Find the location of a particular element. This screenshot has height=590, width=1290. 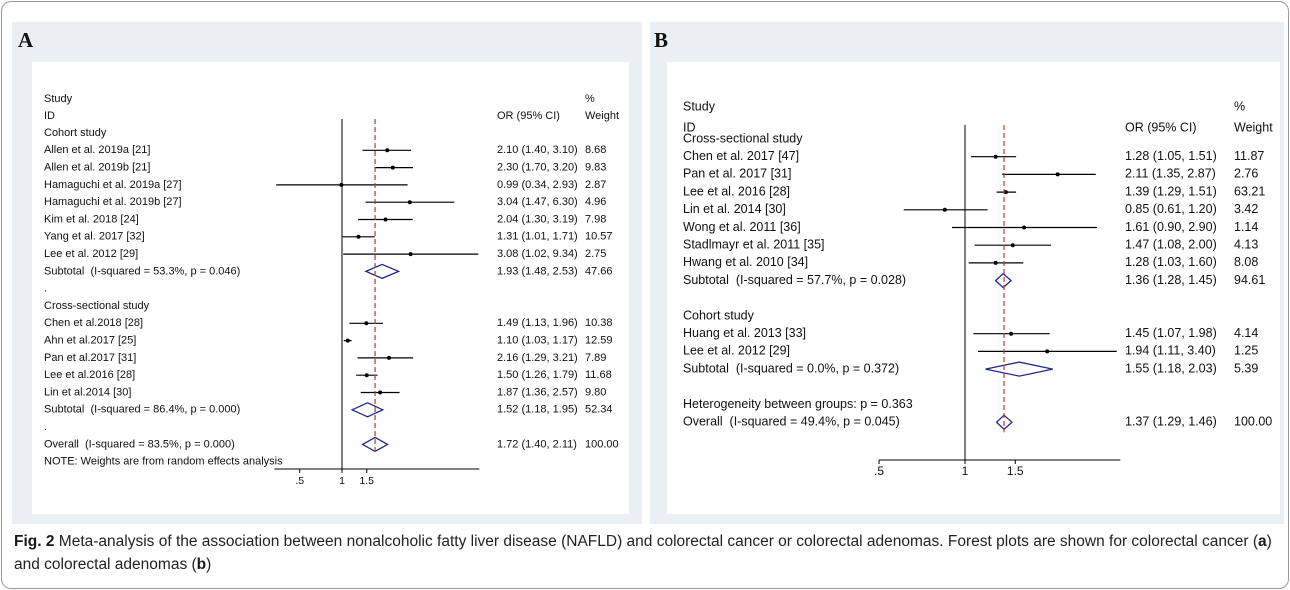

study-label: Chen et al. 2017 [47] is located at coordinates (741, 156).